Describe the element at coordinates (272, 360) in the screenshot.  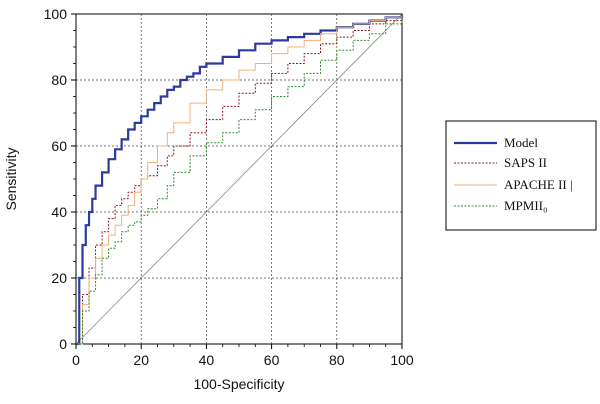
I see `x-tick-label: 60` at that location.